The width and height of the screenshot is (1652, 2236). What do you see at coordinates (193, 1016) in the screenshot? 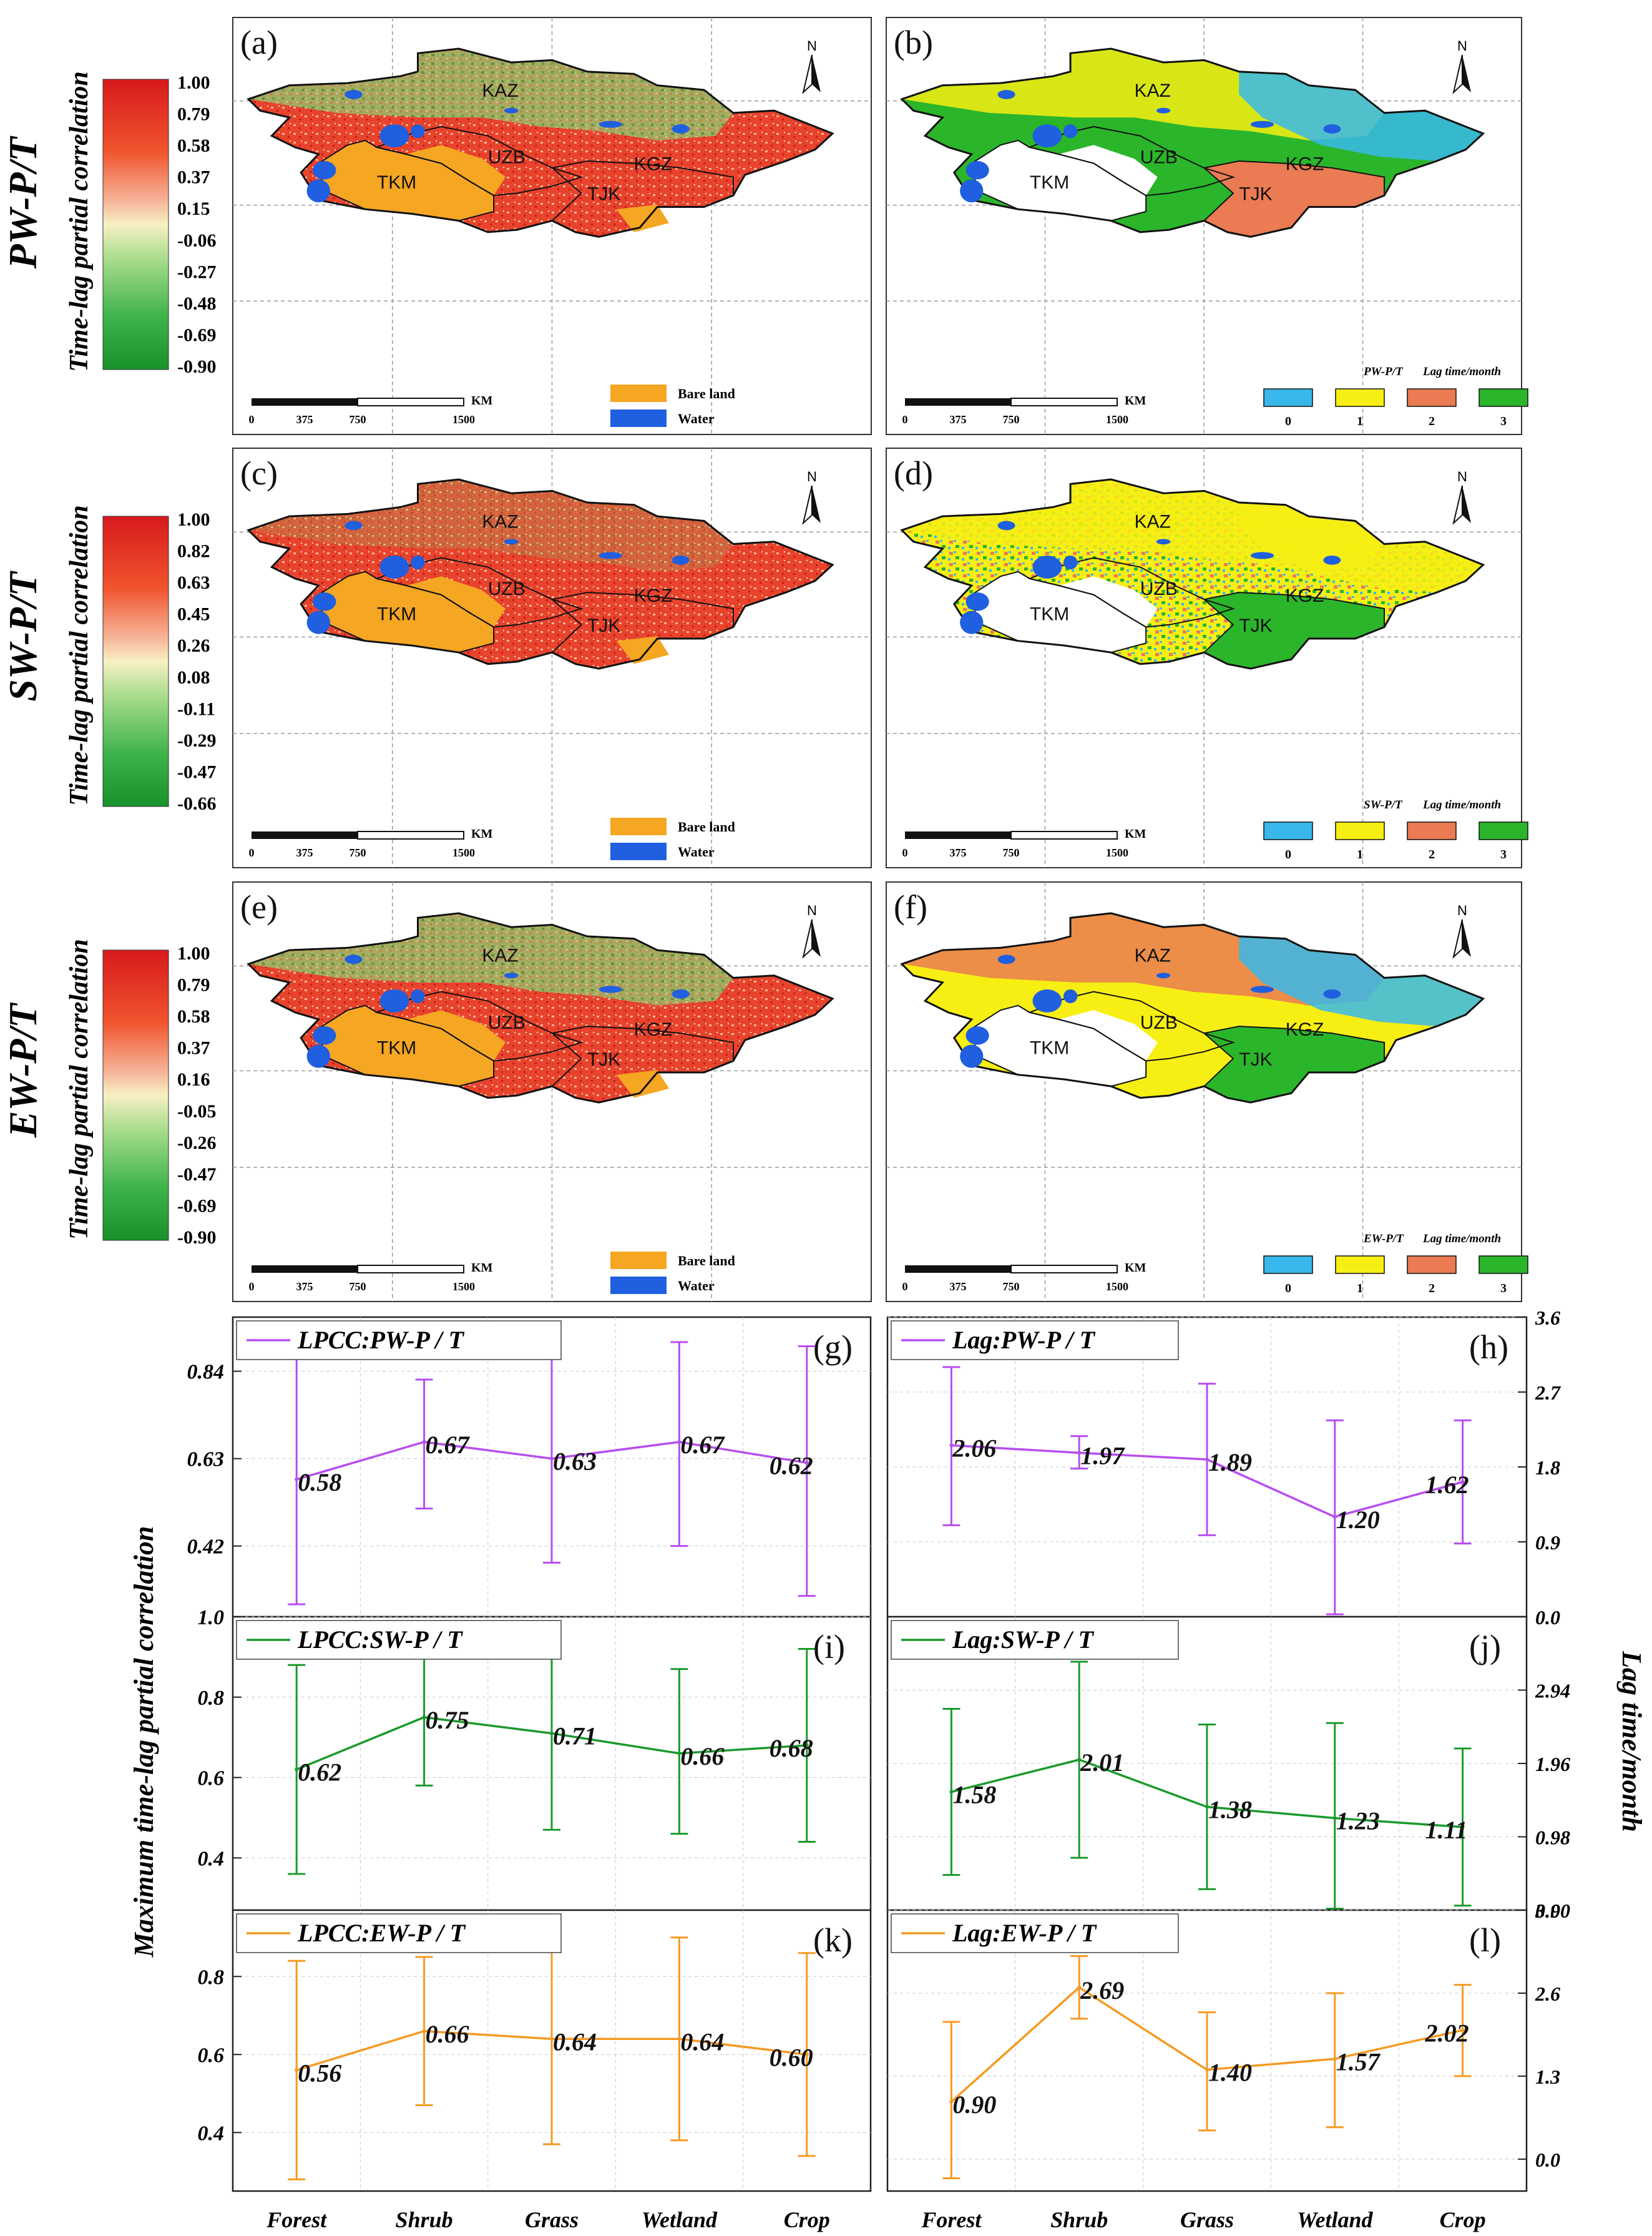
I see `colorbar-tick-label: 0.58` at bounding box center [193, 1016].